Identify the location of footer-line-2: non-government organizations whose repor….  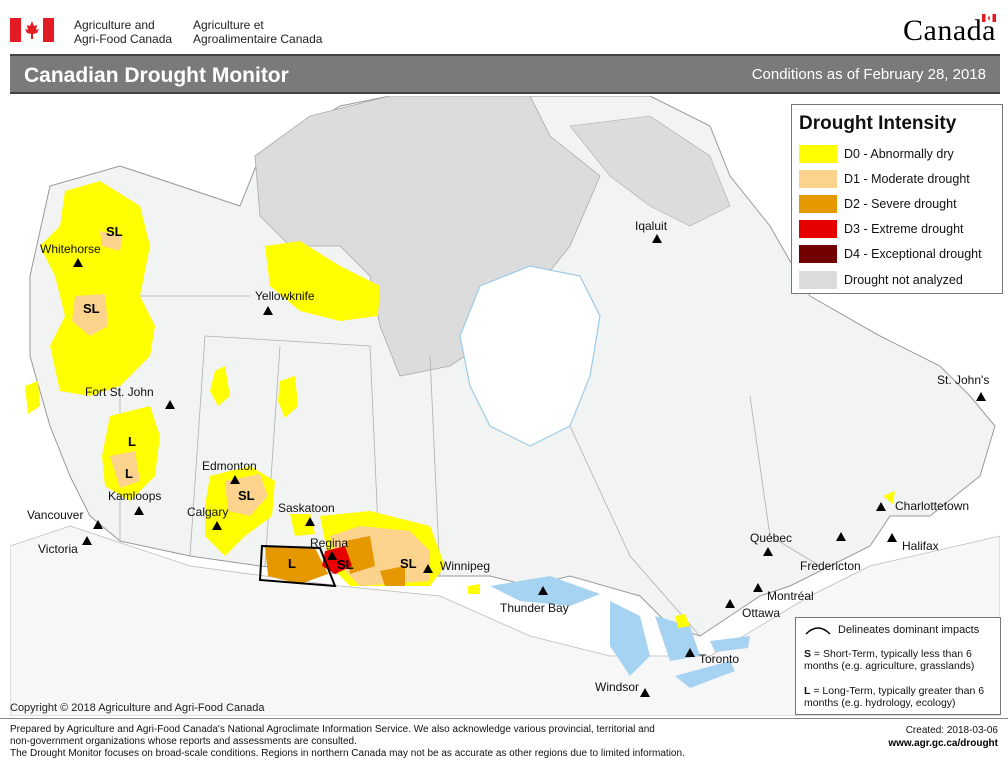
(183, 741).